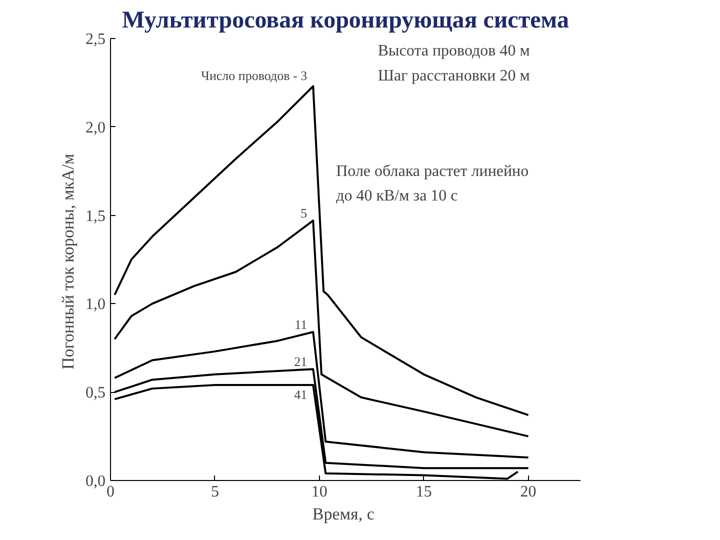 Image resolution: width=720 pixels, height=540 pixels. I want to click on series-label: 41, so click(301, 394).